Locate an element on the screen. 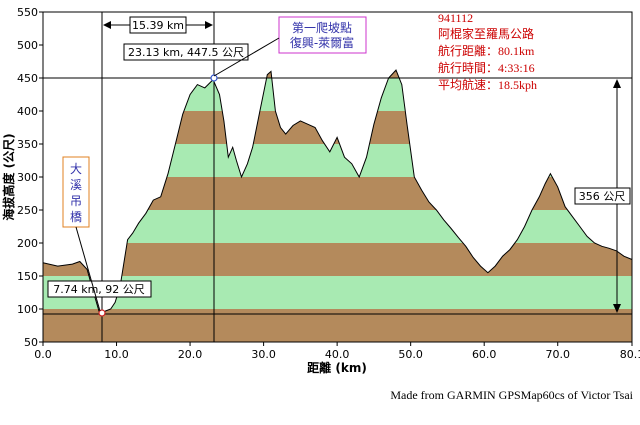 This screenshot has height=425, width=640. y-tick-label: 150 is located at coordinates (27, 276).